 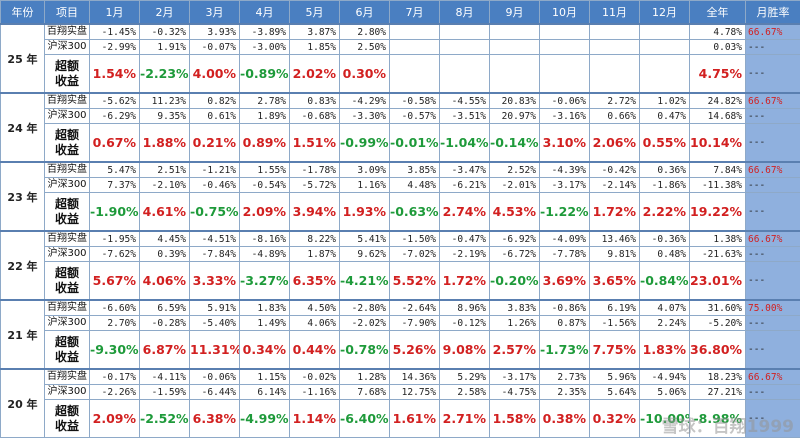 I want to click on index-monthly-return: 1.89%, so click(x=264, y=116).